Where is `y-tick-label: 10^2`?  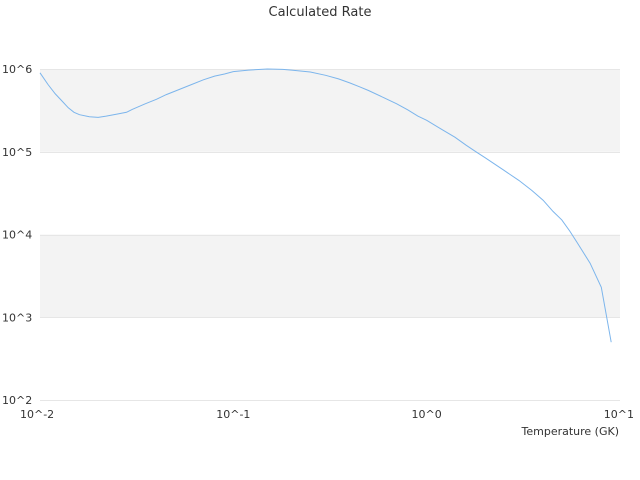
y-tick-label: 10^2 is located at coordinates (17, 400).